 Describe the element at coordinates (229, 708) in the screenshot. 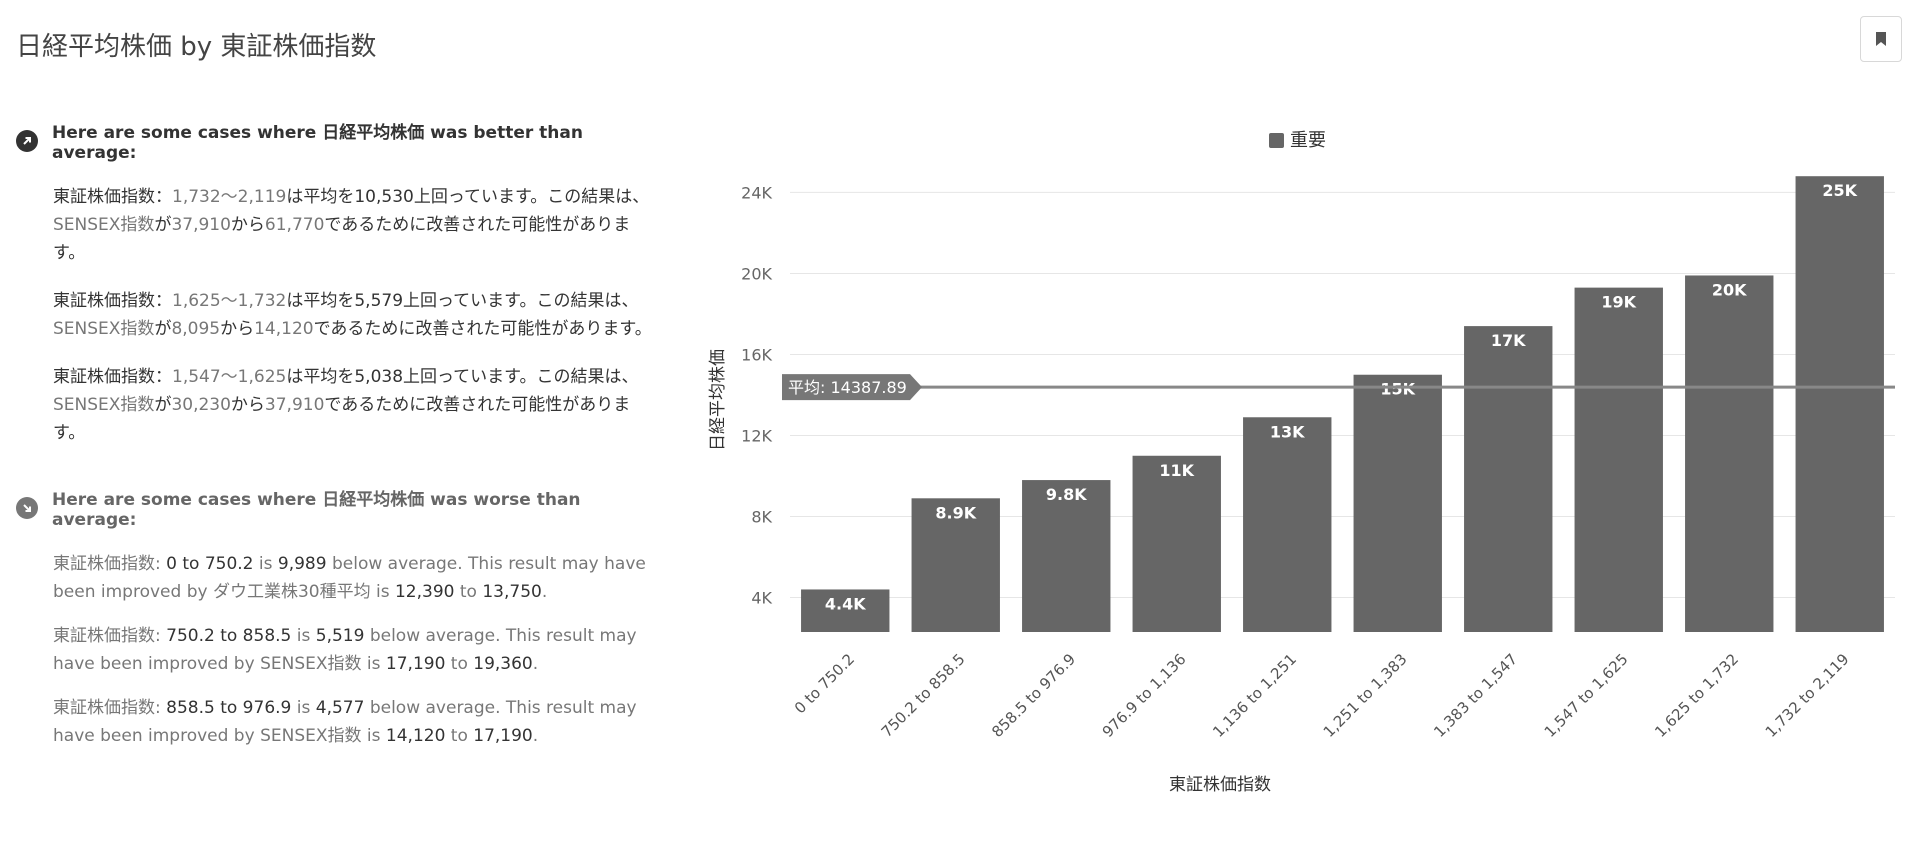

I see `item-range: 858.5 to 976.9` at that location.